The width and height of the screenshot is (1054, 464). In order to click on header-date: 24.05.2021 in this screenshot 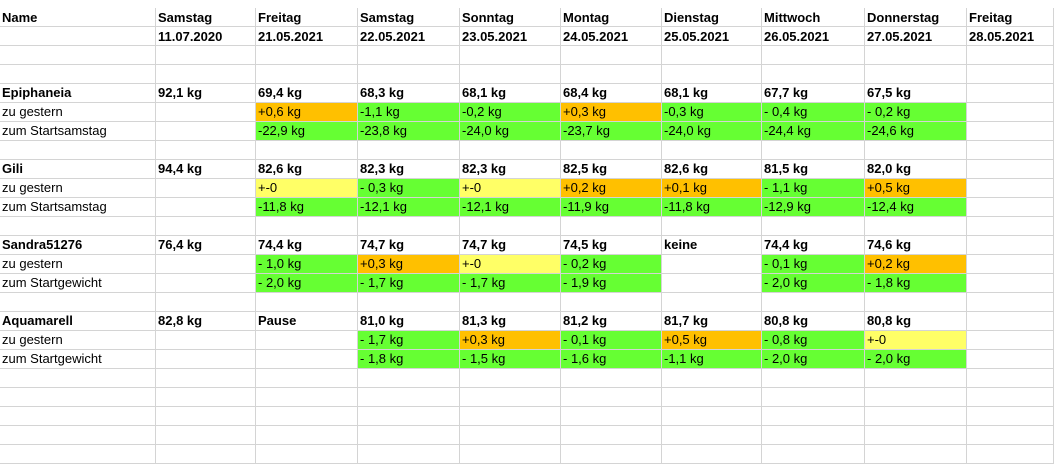, I will do `click(611, 36)`.